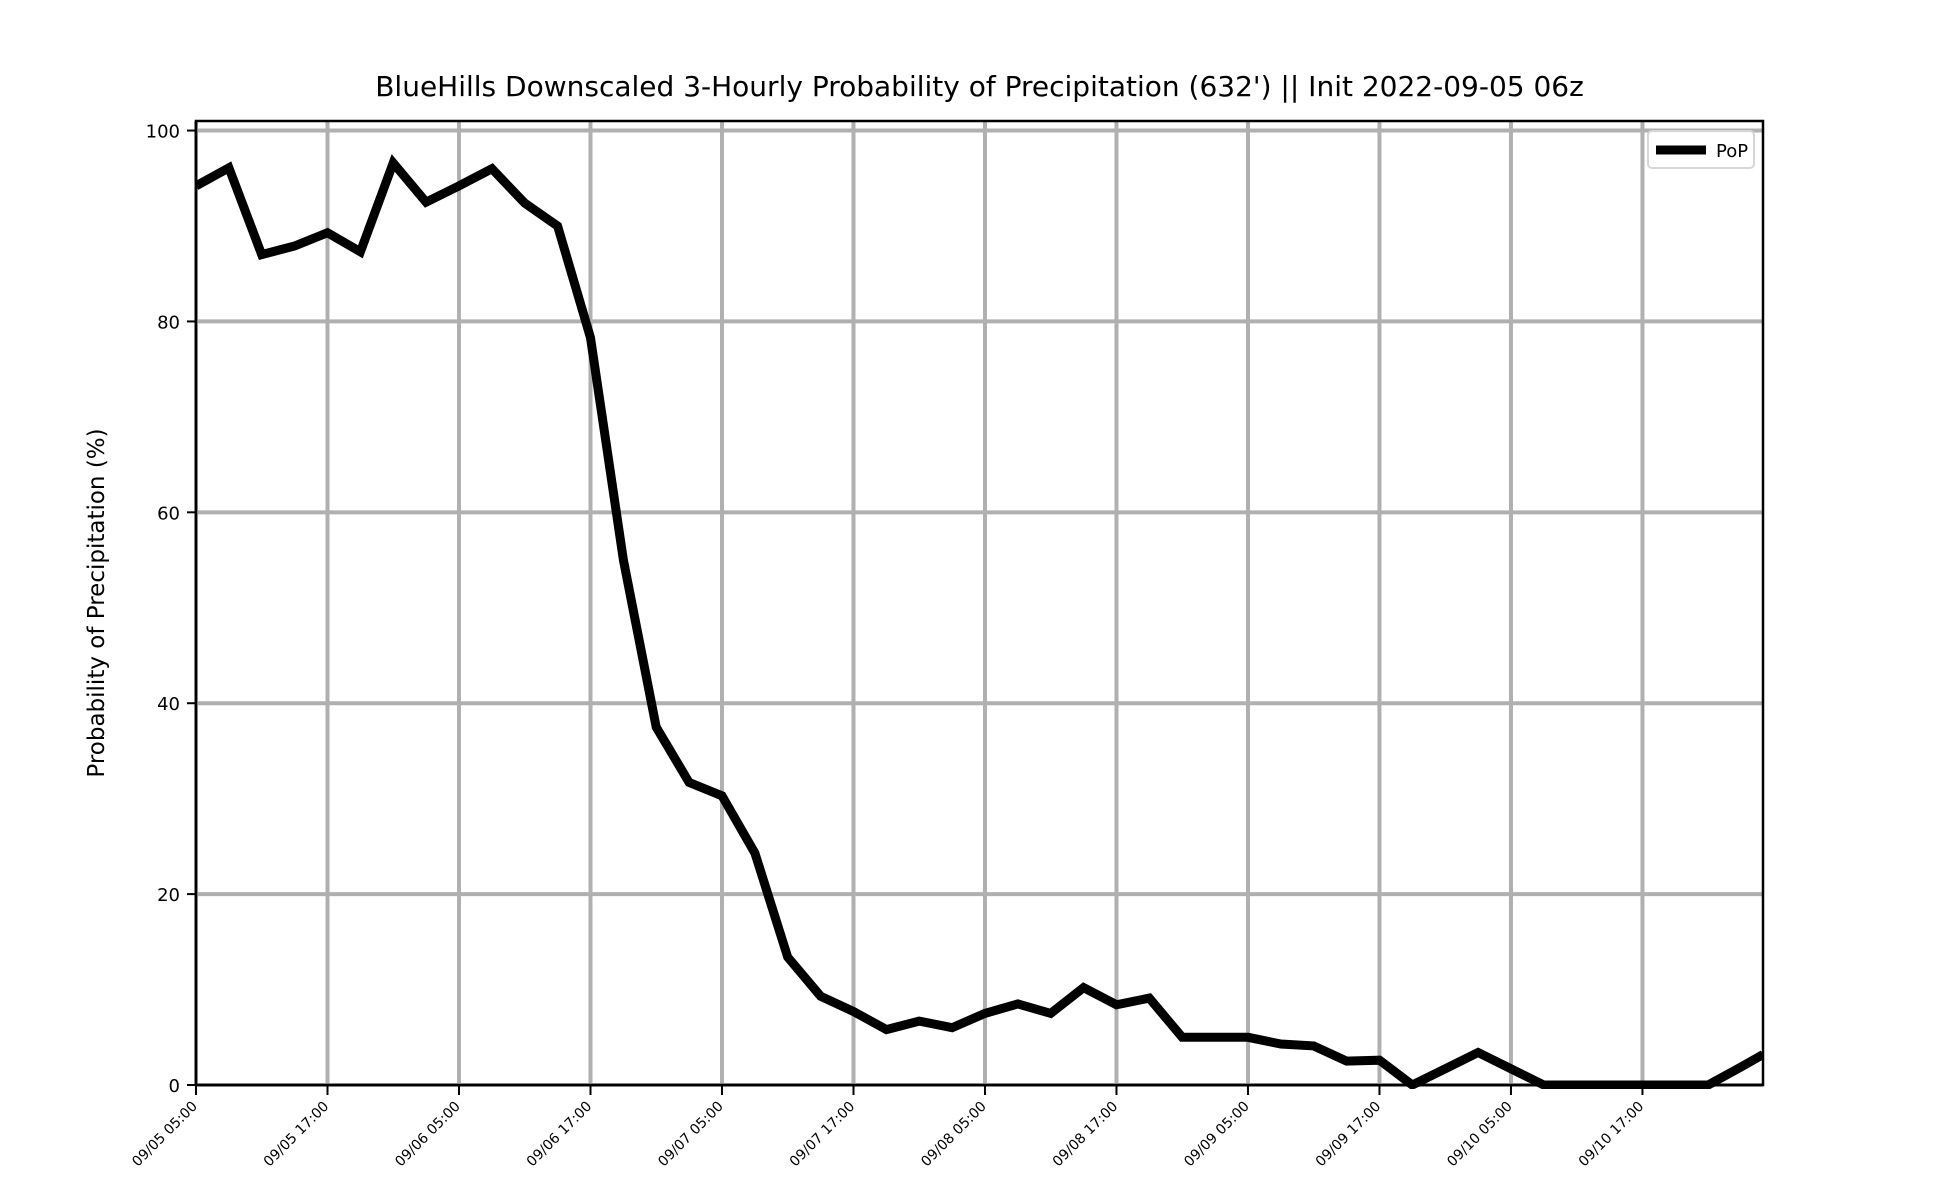  What do you see at coordinates (1732, 151) in the screenshot?
I see `legend-label: PoP` at bounding box center [1732, 151].